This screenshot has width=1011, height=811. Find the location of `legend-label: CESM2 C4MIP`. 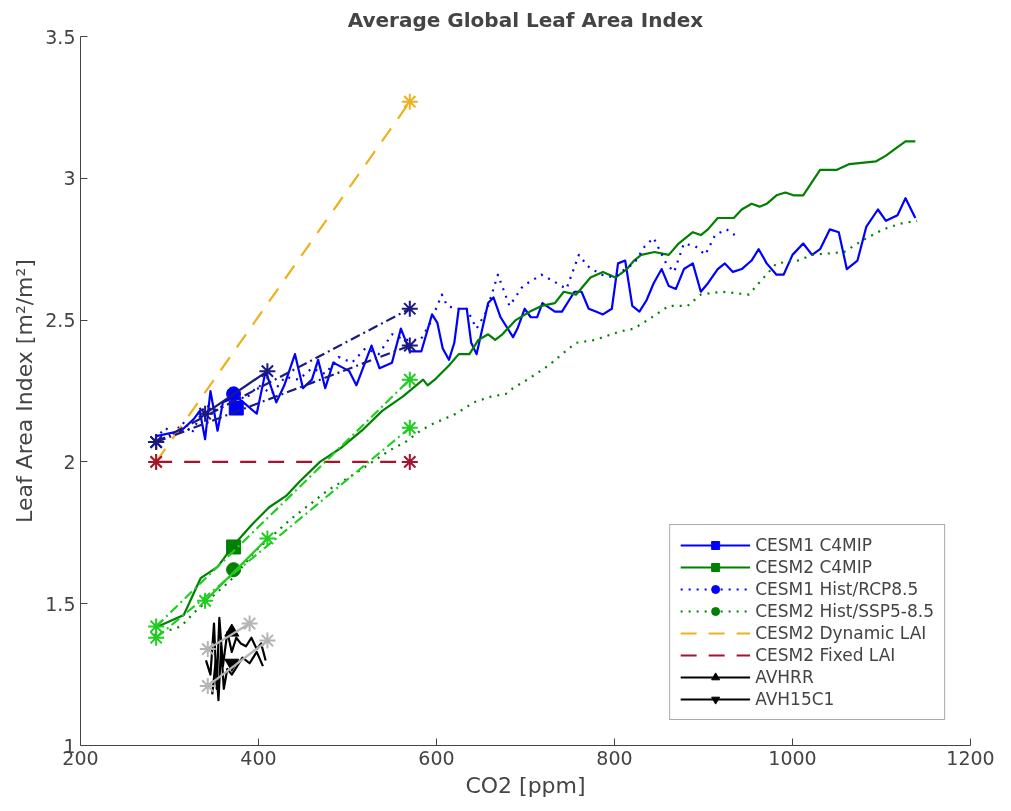

legend-label: CESM2 C4MIP is located at coordinates (814, 567).